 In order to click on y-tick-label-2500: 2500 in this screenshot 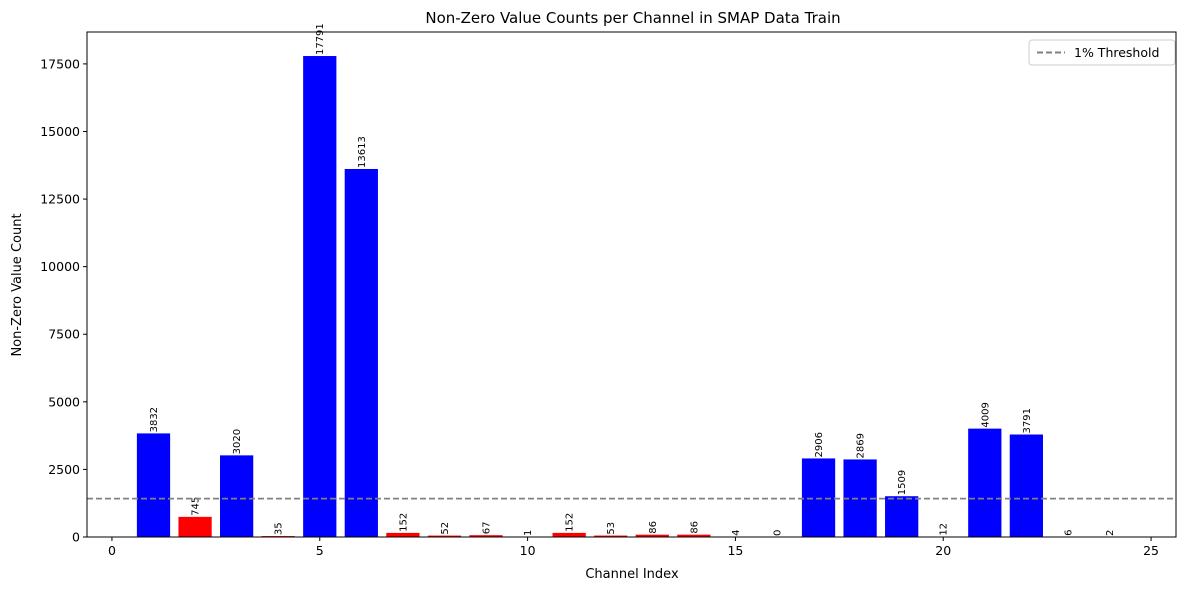, I will do `click(64, 469)`.